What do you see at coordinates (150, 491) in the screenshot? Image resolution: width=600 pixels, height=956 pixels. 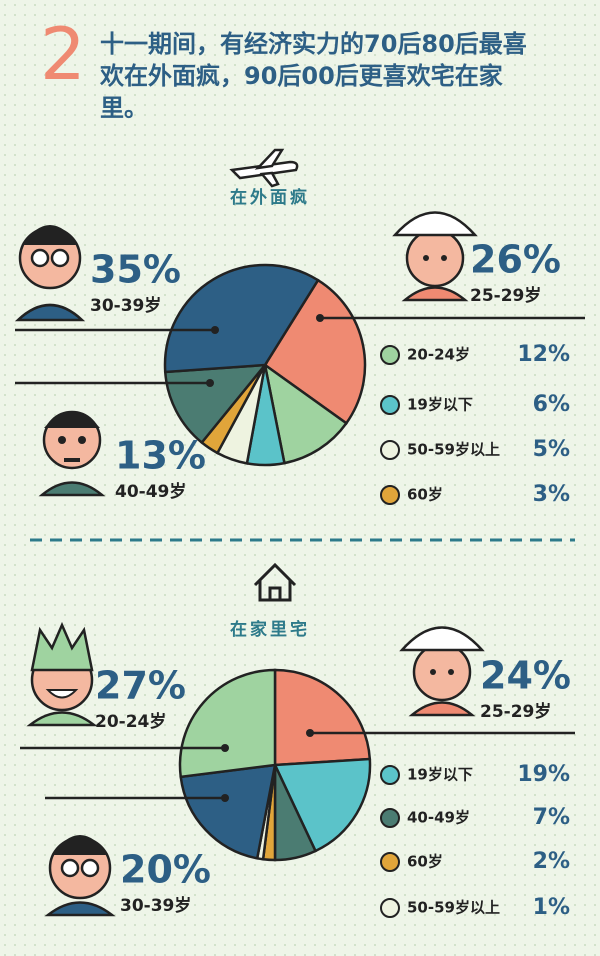 I see `category-label: 40-49岁` at bounding box center [150, 491].